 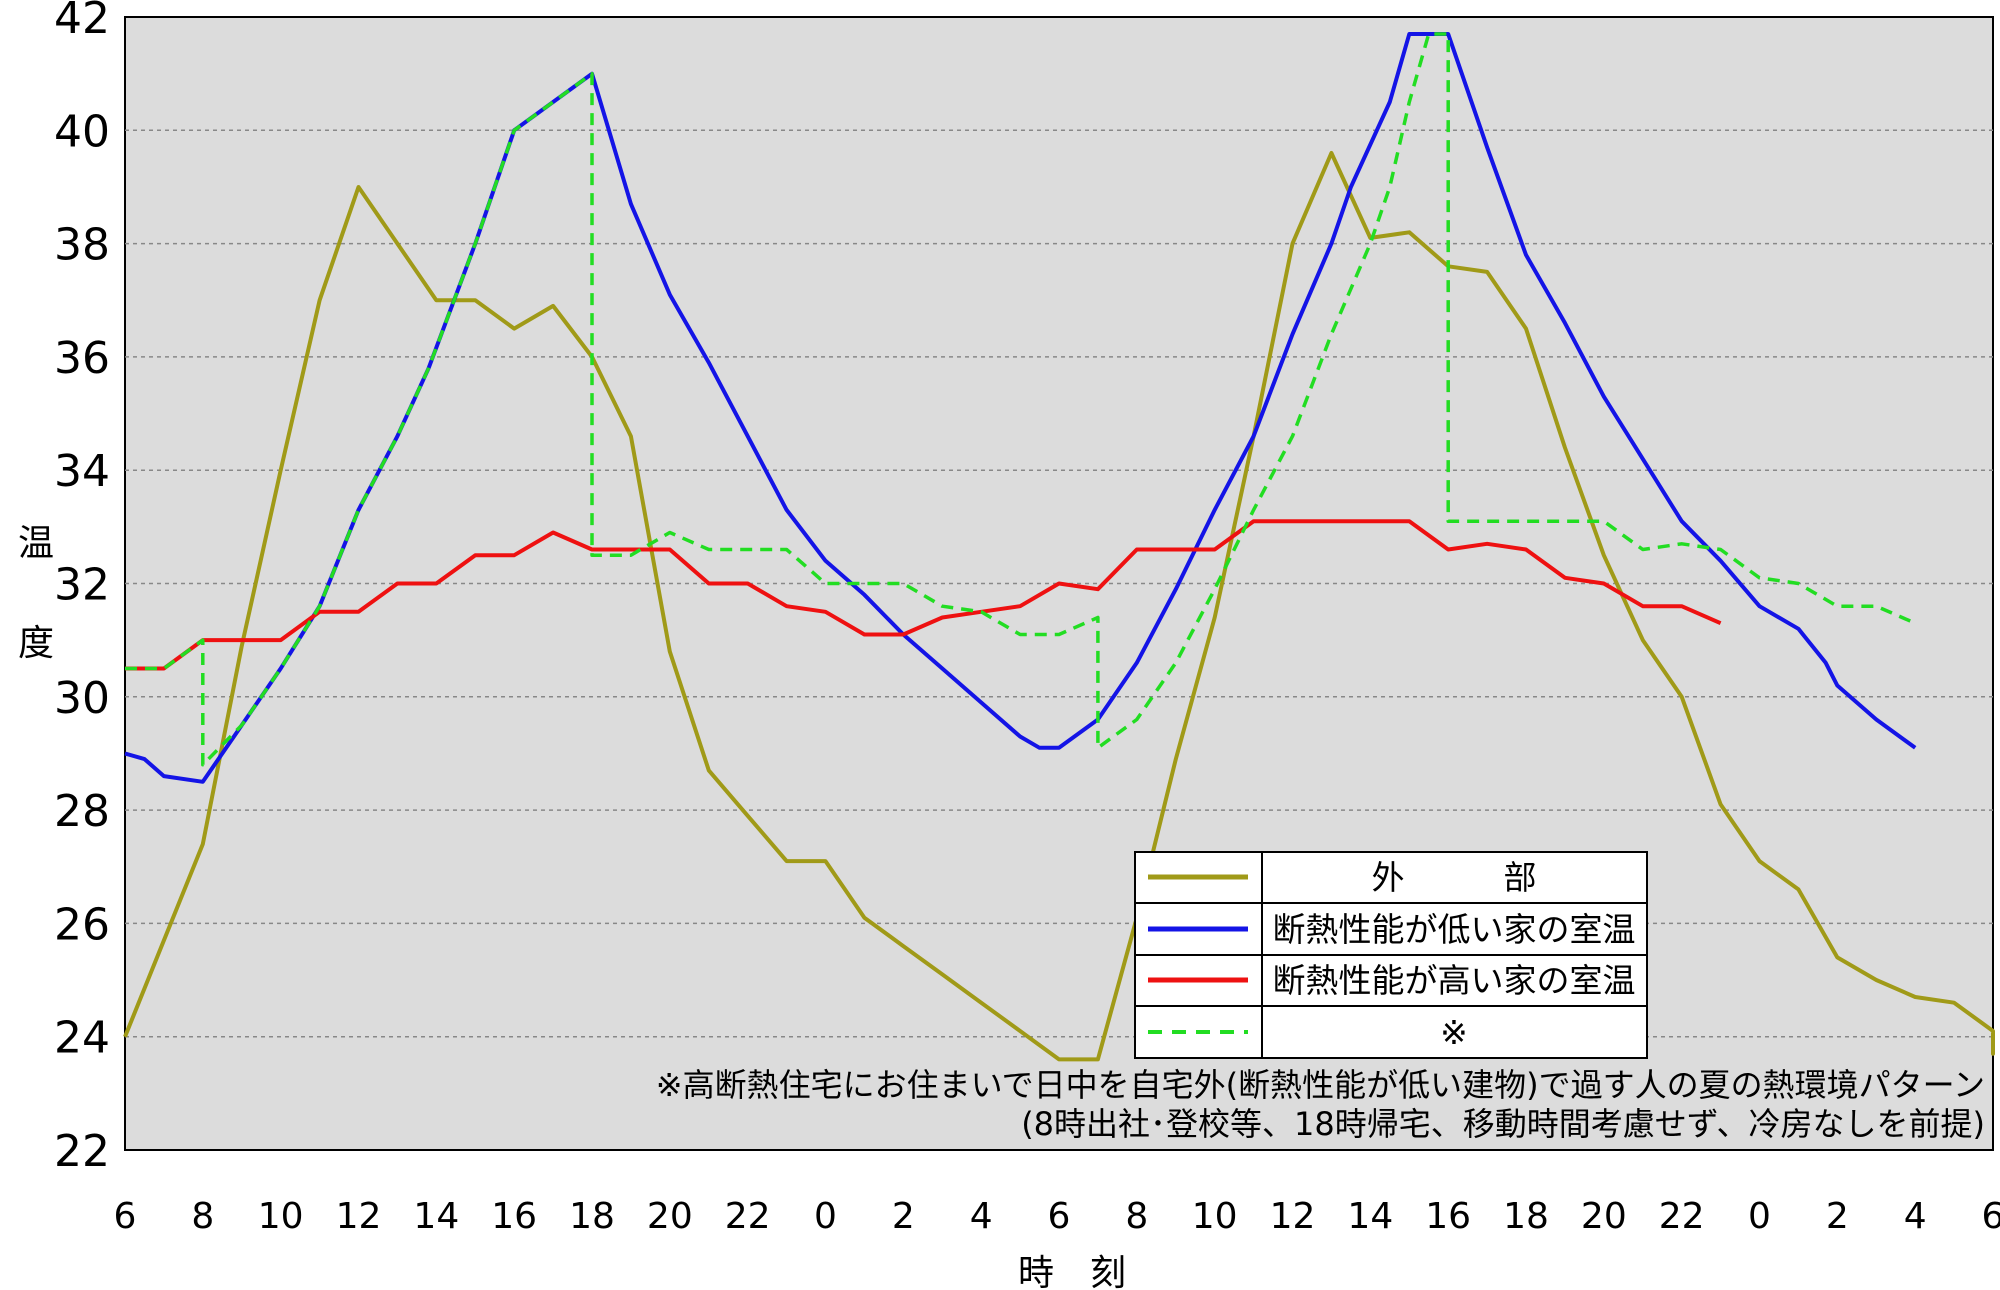 I want to click on y-tick-label: 30, so click(x=82, y=698).